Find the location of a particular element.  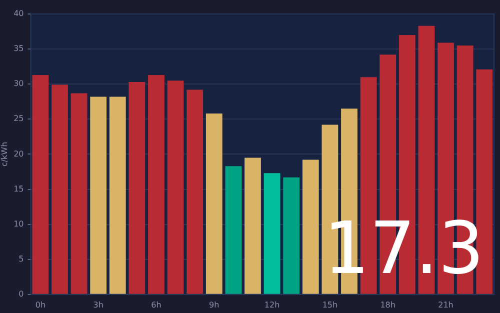

y-tick-label: 0 is located at coordinates (21, 293).